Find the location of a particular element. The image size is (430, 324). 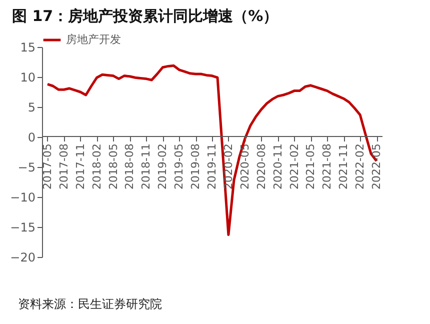

y-tick-label: 15 is located at coordinates (28, 47).